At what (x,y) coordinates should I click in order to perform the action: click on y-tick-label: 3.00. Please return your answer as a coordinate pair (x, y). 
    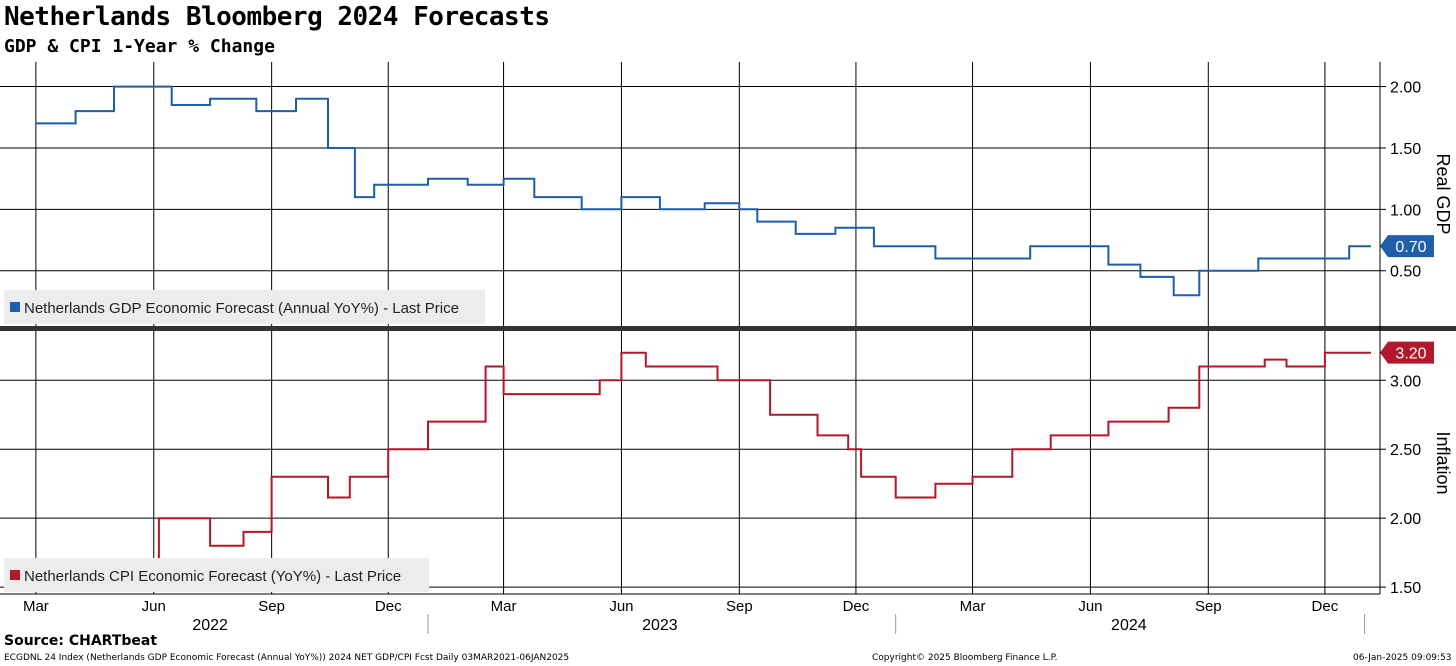
    Looking at the image, I should click on (1405, 381).